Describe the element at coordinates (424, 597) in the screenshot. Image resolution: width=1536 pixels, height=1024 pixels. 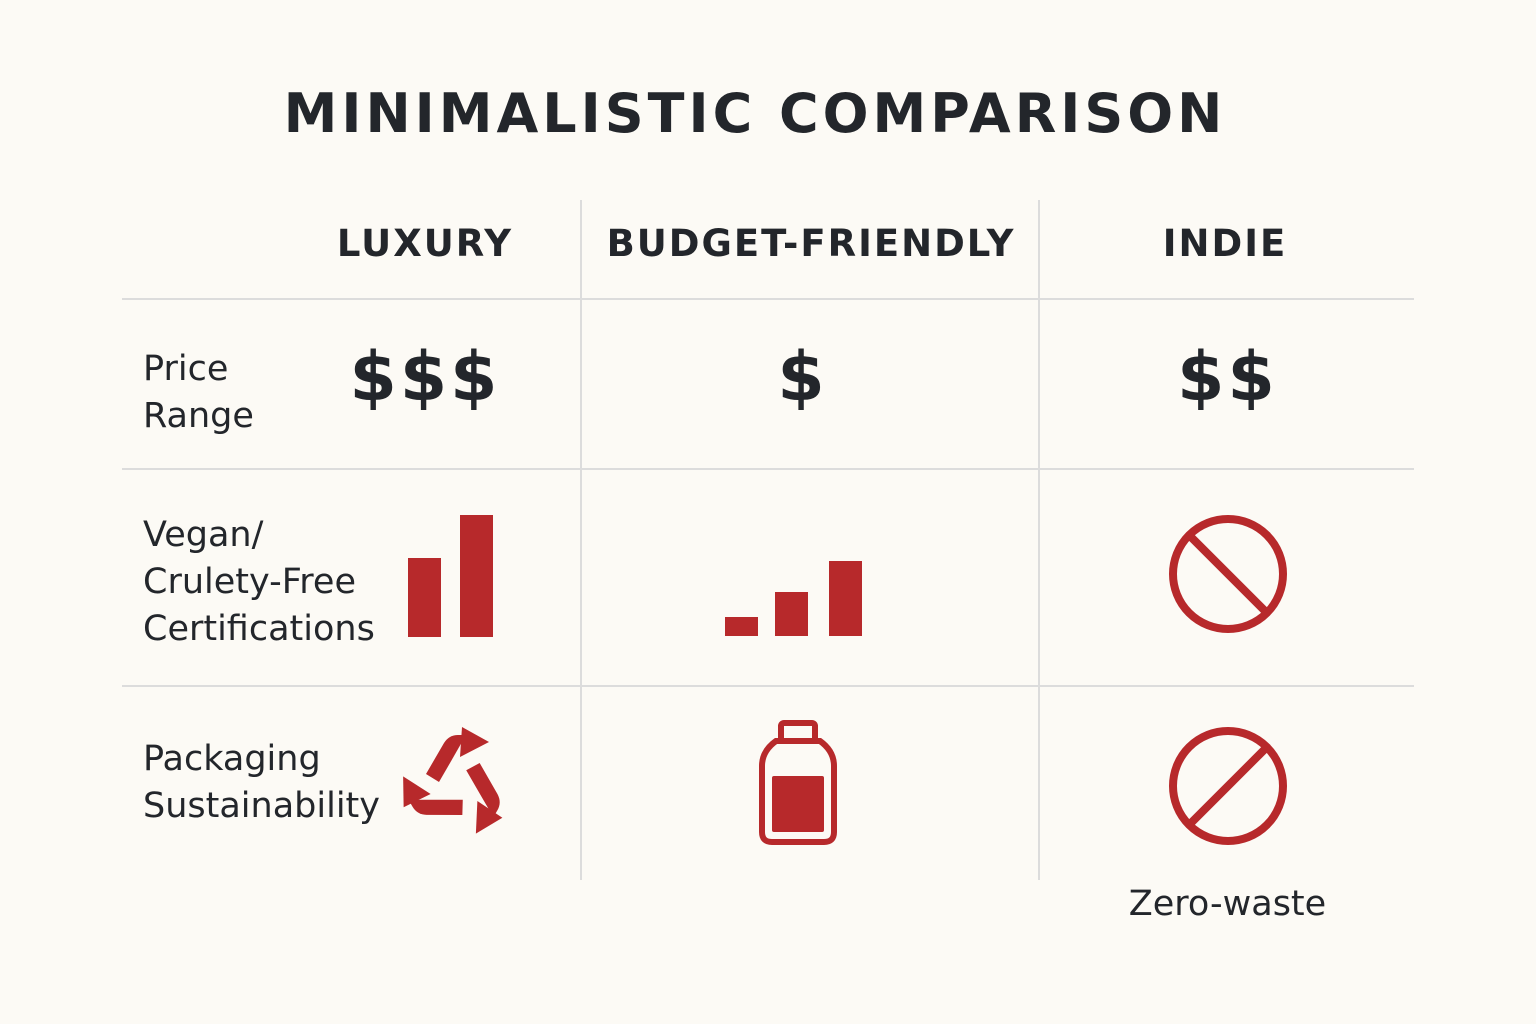
I see `bar-short` at that location.